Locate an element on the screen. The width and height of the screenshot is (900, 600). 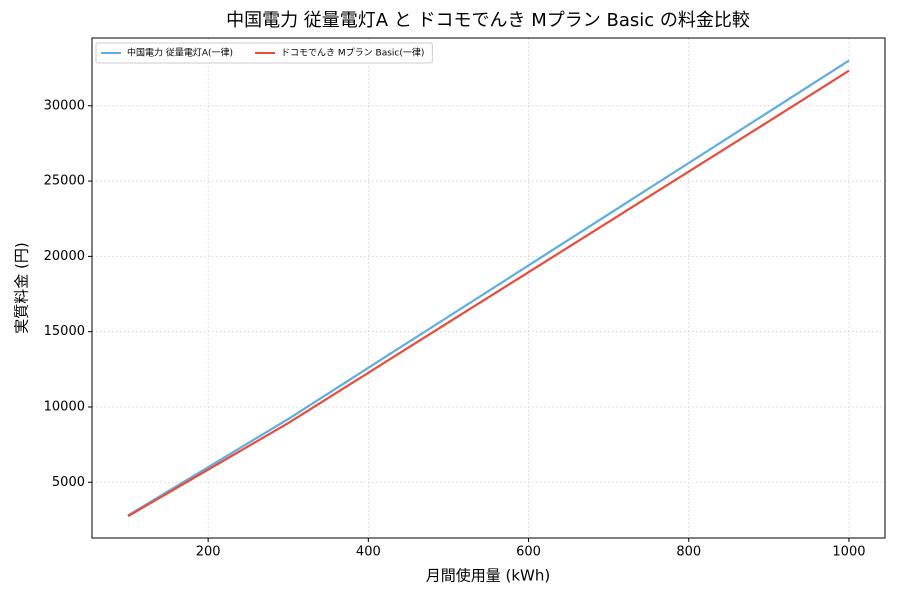
x-tick-label: 1000 is located at coordinates (848, 552).